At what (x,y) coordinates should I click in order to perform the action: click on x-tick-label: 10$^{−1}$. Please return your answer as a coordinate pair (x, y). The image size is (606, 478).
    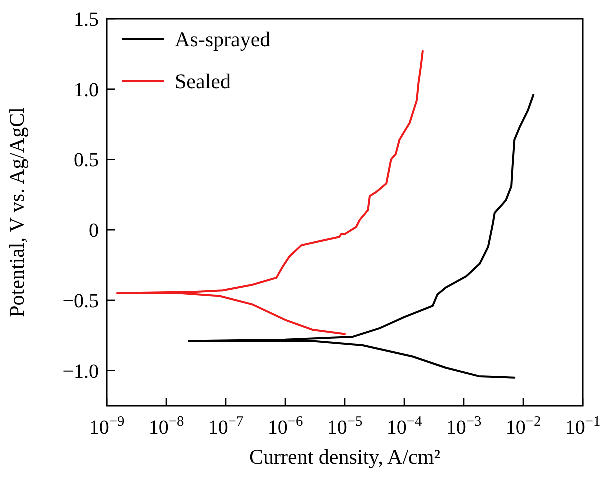
    Looking at the image, I should click on (583, 426).